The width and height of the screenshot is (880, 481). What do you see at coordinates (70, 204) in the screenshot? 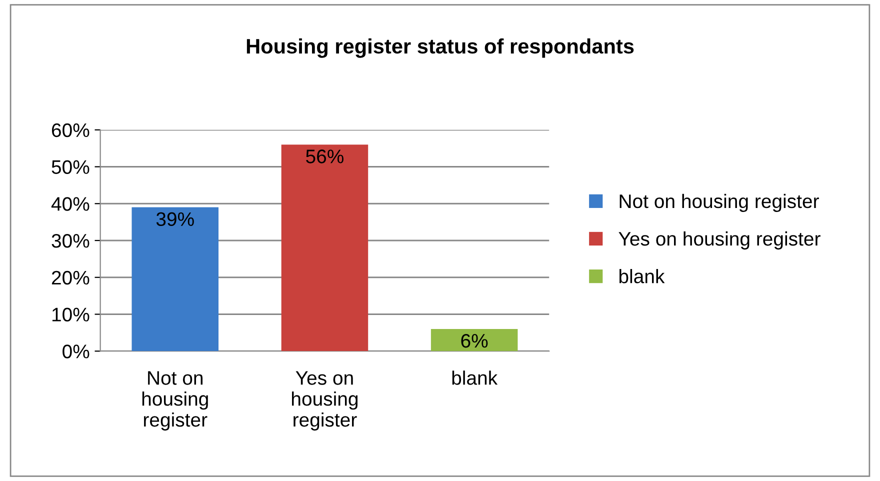
I see `y-tick-label: 40%` at bounding box center [70, 204].